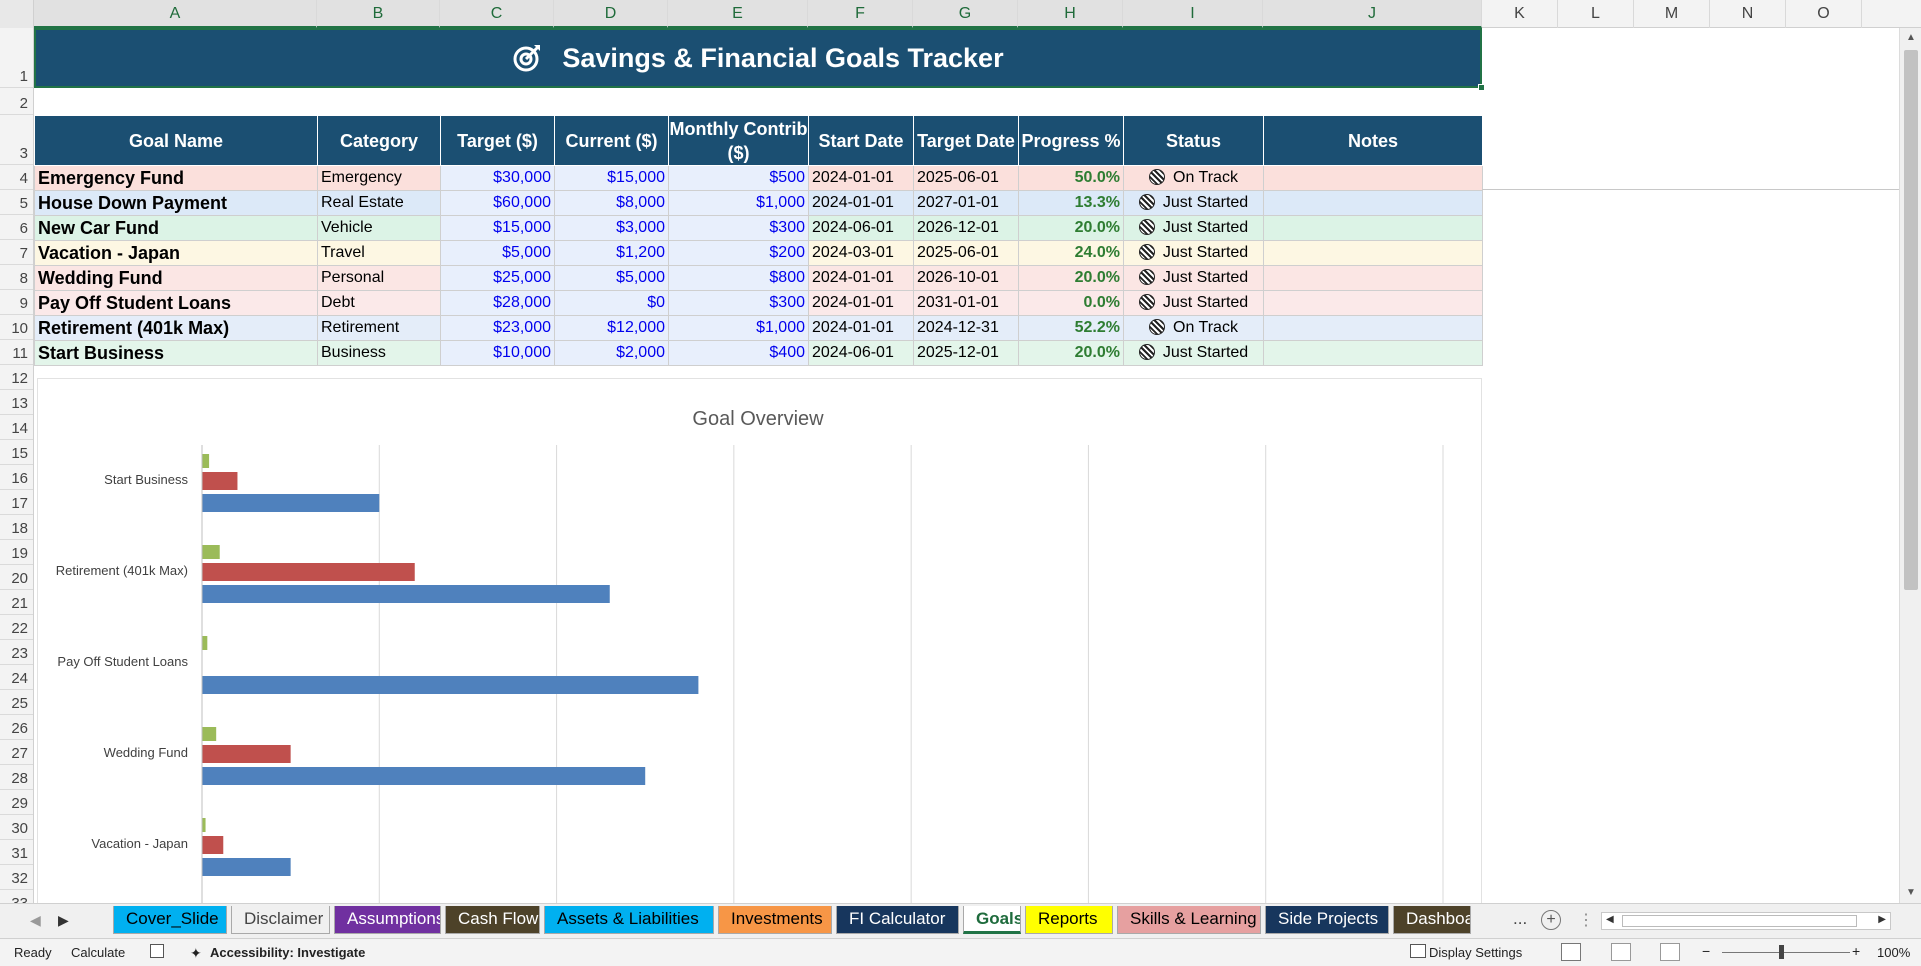 The height and width of the screenshot is (966, 1921). I want to click on progress-cell: 13.3%, so click(1071, 203).